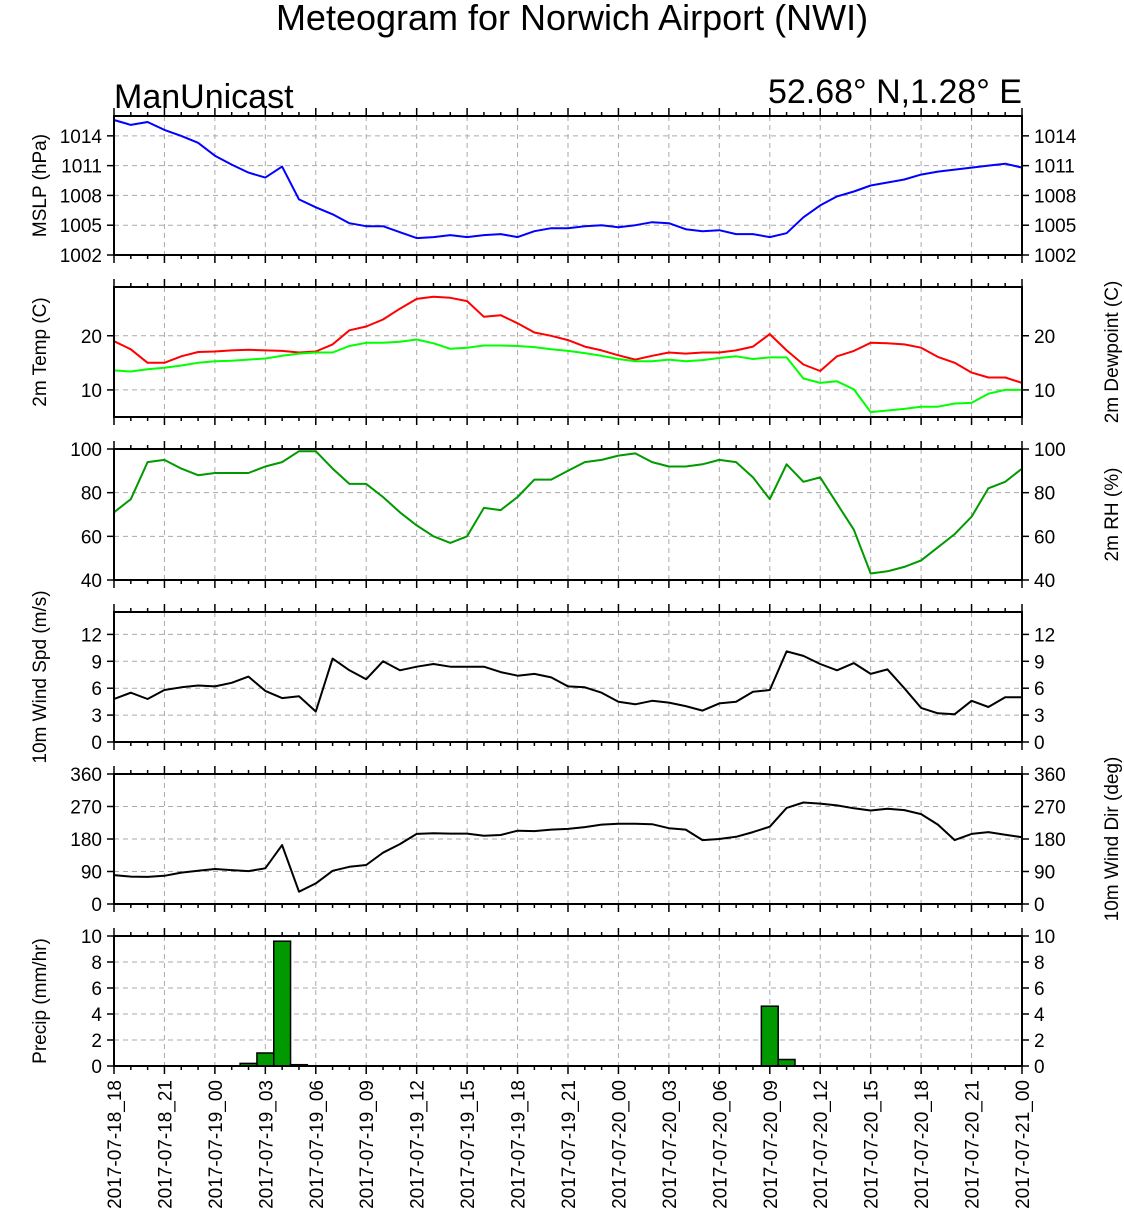  What do you see at coordinates (1039, 1041) in the screenshot?
I see `y-tick-label-right: 2` at bounding box center [1039, 1041].